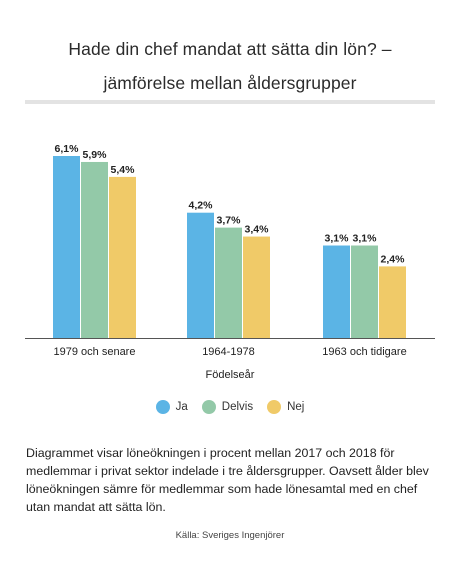  What do you see at coordinates (171, 407) in the screenshot?
I see `legend-item-ja: Ja` at bounding box center [171, 407].